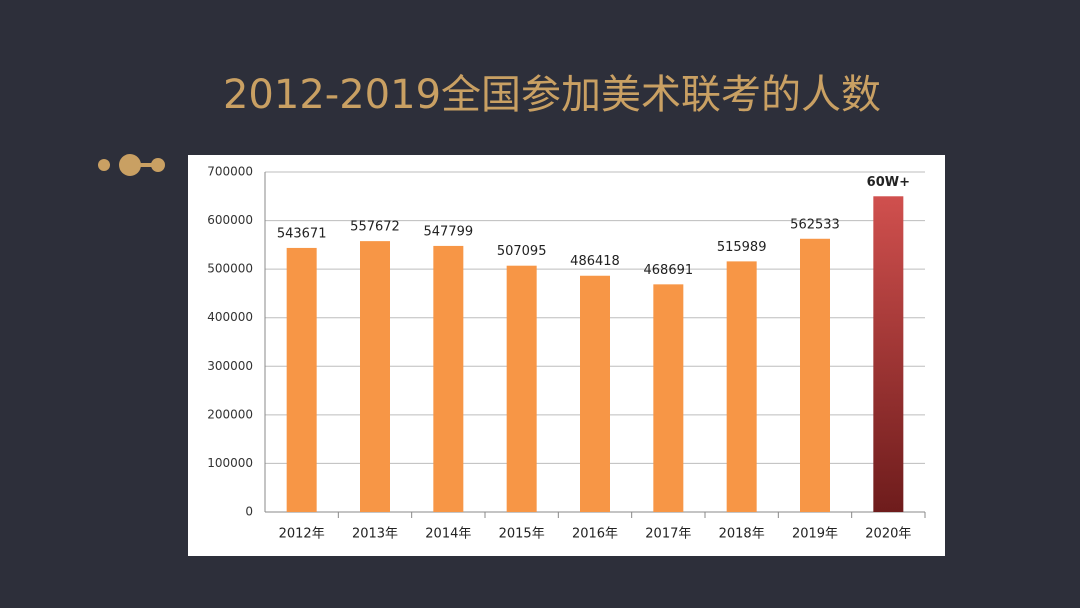 The width and height of the screenshot is (1080, 608). I want to click on y-tick-label: 400000, so click(230, 317).